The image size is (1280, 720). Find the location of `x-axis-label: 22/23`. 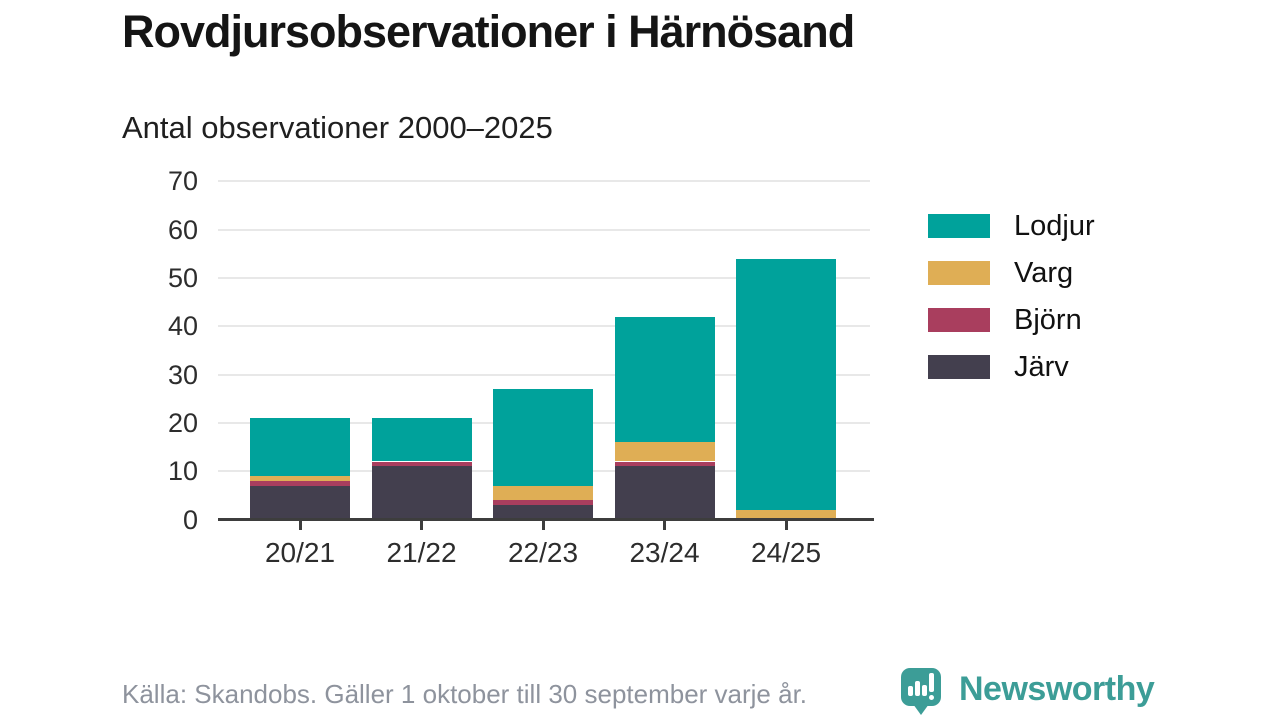

x-axis-label: 22/23 is located at coordinates (543, 552).